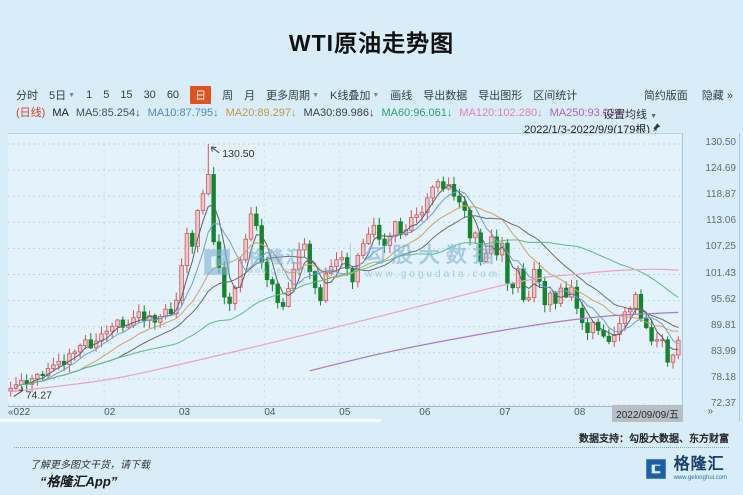 The image size is (743, 495). I want to click on toolbar-right-item-1: 隐藏 », so click(717, 96).